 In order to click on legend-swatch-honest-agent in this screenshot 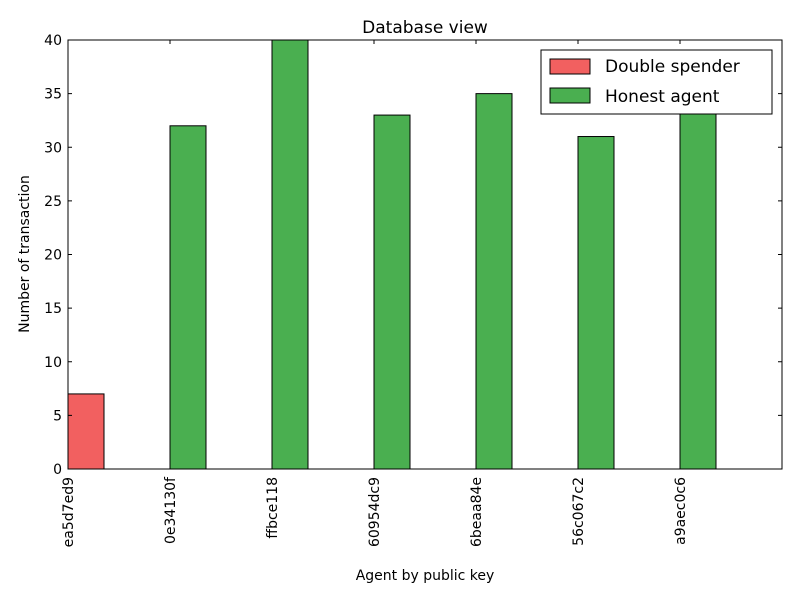, I will do `click(570, 95)`.